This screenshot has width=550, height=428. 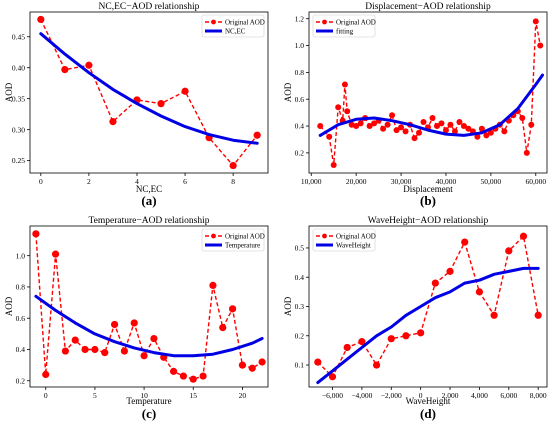 What do you see at coordinates (428, 200) in the screenshot?
I see `panel-label: (b)` at bounding box center [428, 200].